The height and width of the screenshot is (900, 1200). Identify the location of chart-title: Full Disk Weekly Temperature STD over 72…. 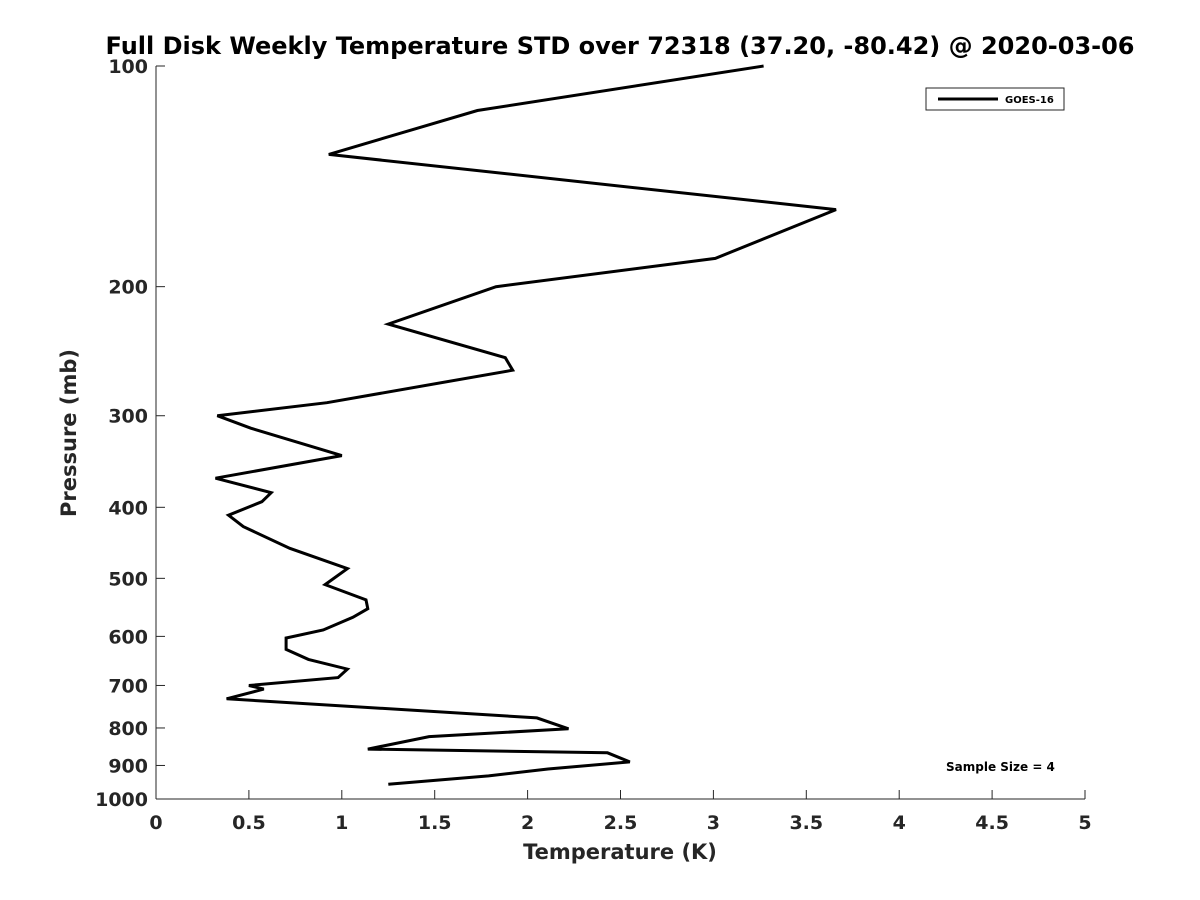
(620, 46).